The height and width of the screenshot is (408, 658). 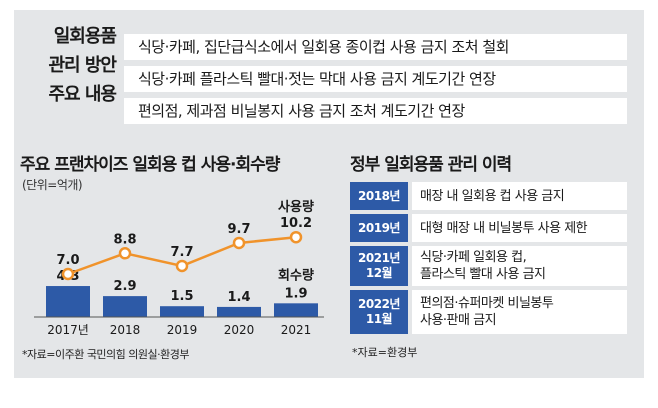 What do you see at coordinates (296, 223) in the screenshot?
I see `usage-value-label: 10.2` at bounding box center [296, 223].